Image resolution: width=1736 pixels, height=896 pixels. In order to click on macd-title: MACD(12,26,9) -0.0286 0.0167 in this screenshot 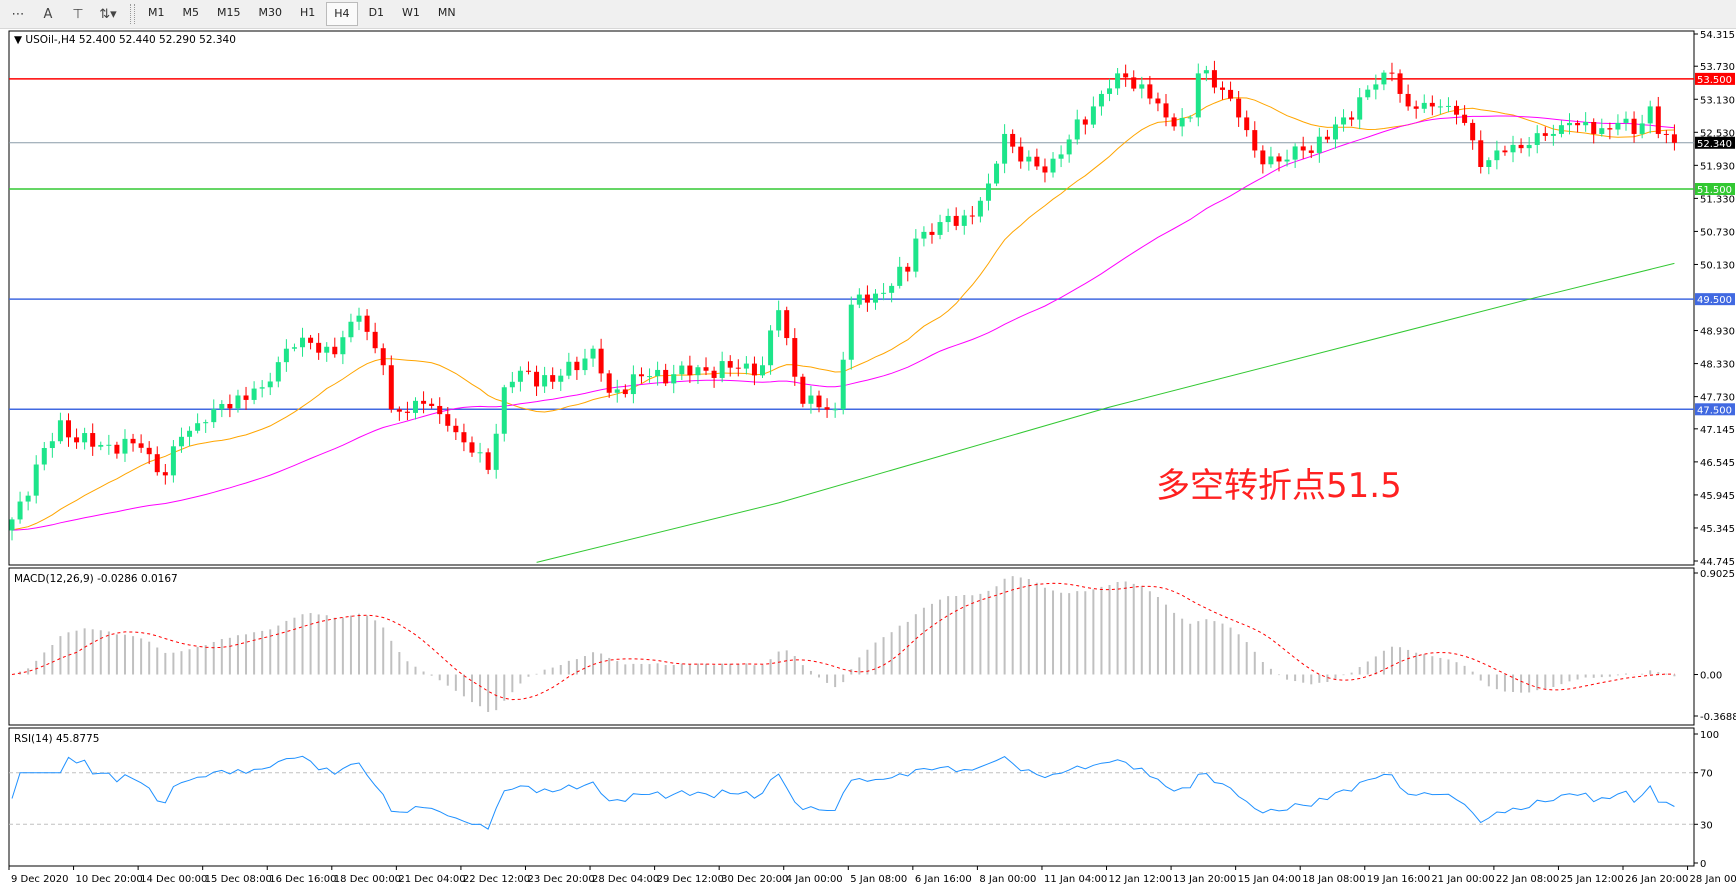, I will do `click(96, 579)`.